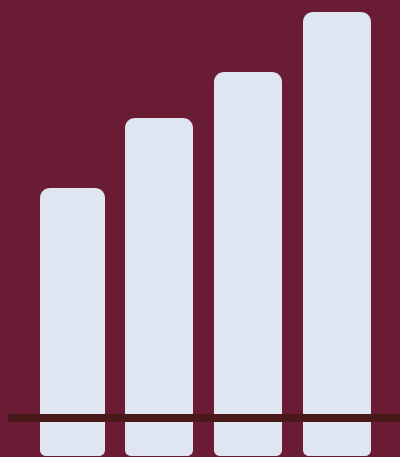 This screenshot has height=457, width=400. Describe the element at coordinates (204, 418) in the screenshot. I see `baseline-line` at that location.